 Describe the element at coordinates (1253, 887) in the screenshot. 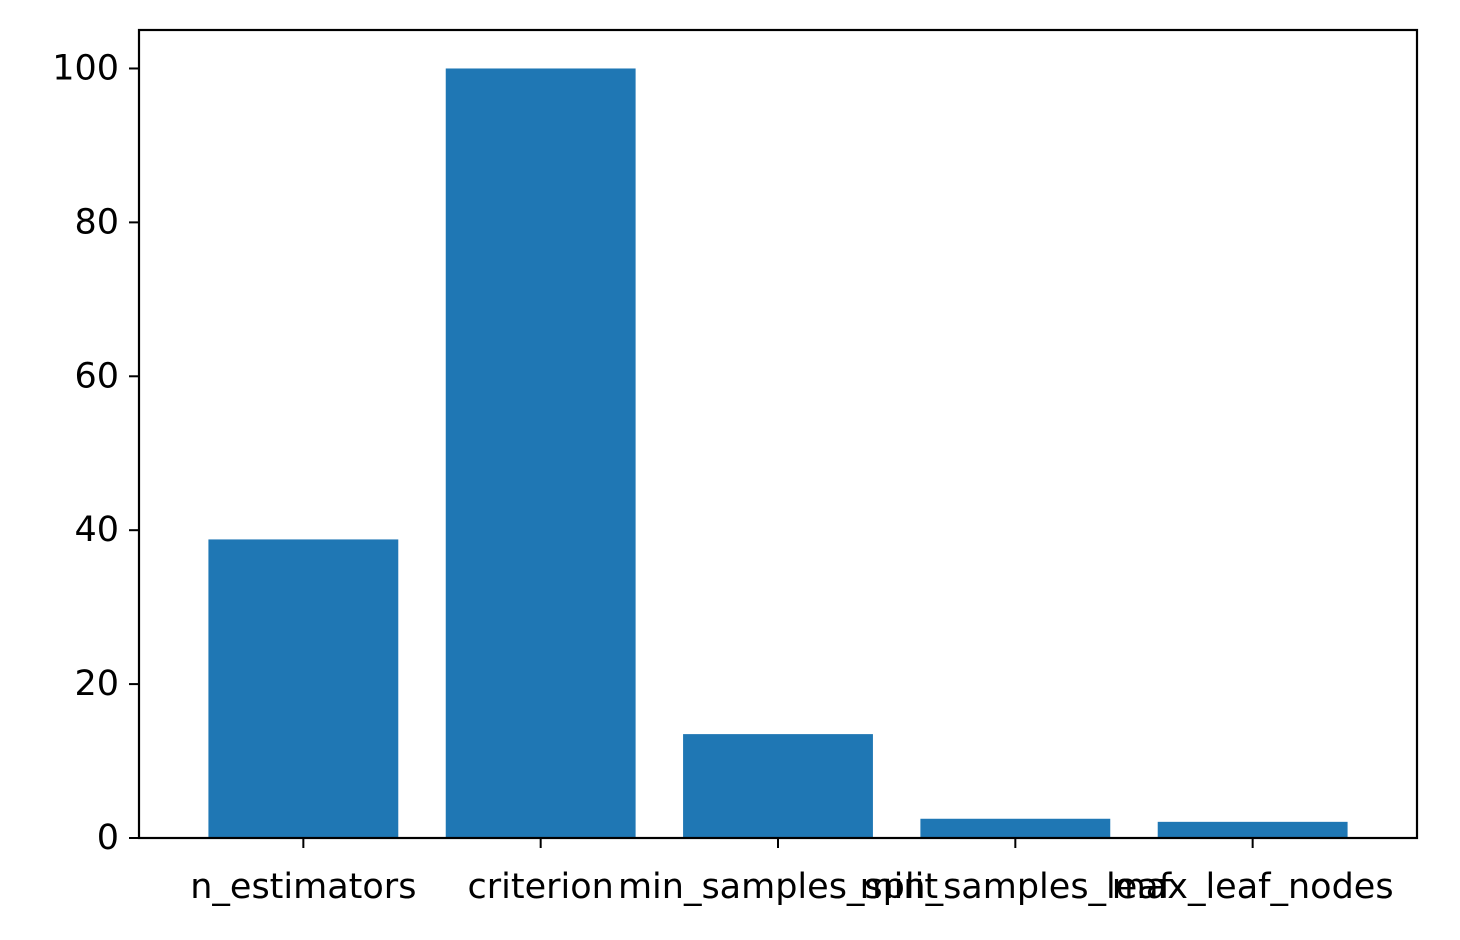

I see `x-tick-label: max_leaf_nodes` at that location.